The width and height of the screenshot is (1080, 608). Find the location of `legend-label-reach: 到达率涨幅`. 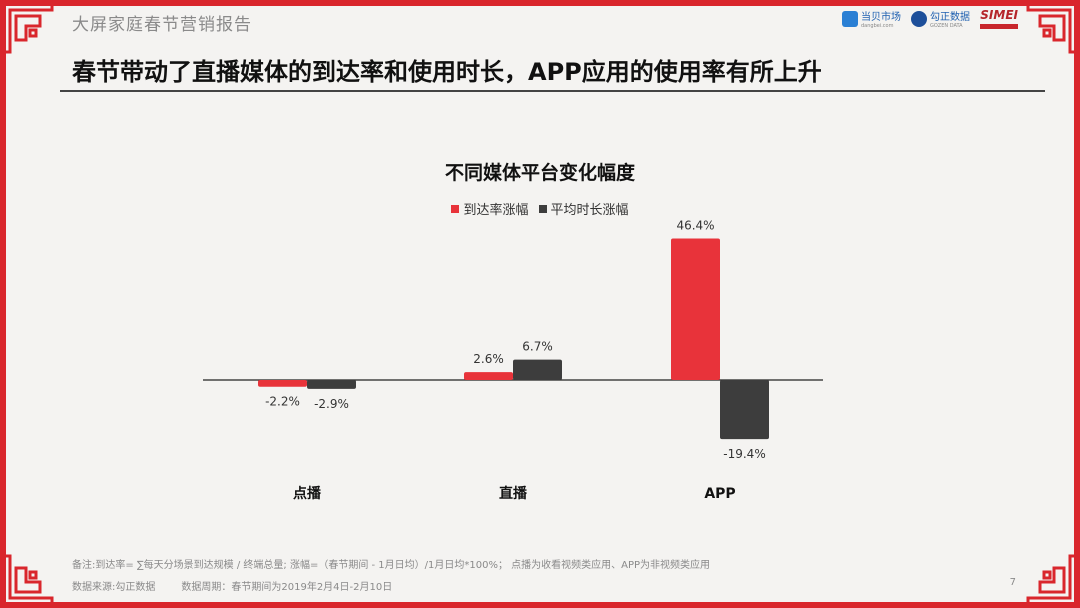

legend-label-reach: 到达率涨幅 is located at coordinates (496, 210).